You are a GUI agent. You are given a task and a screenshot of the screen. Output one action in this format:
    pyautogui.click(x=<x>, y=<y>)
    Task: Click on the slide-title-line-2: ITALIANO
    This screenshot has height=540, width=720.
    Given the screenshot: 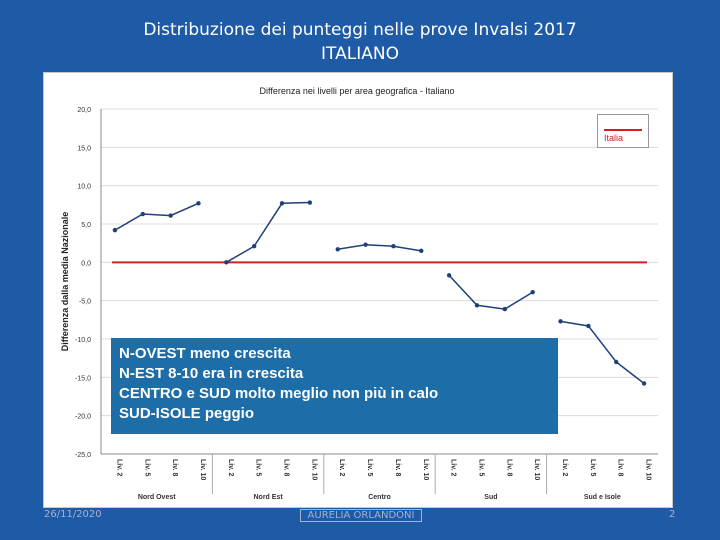 What is the action you would take?
    pyautogui.click(x=360, y=54)
    